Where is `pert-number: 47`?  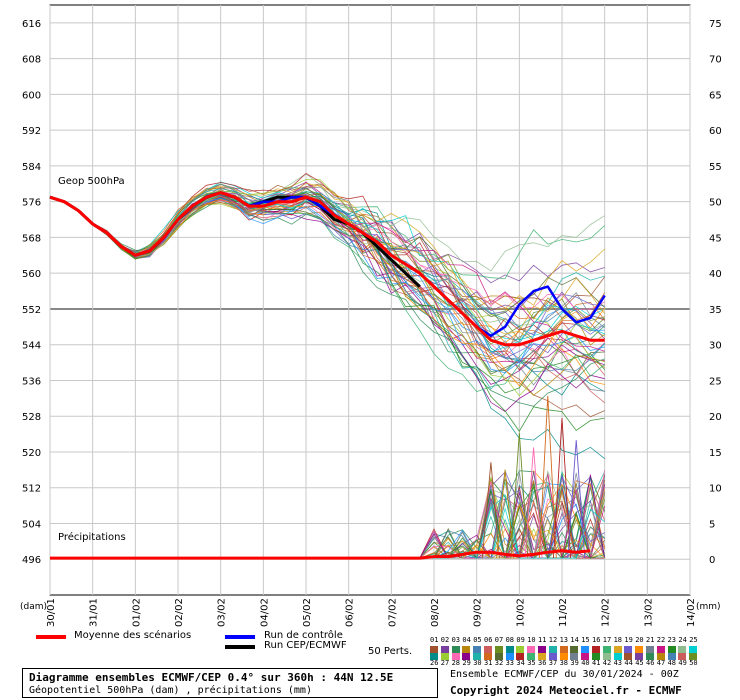 pert-number: 47 is located at coordinates (661, 663).